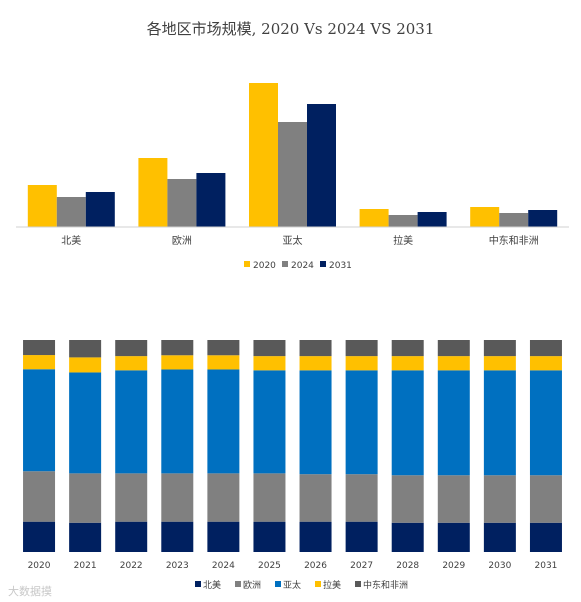  I want to click on segment-亚太-2027, so click(361, 422).